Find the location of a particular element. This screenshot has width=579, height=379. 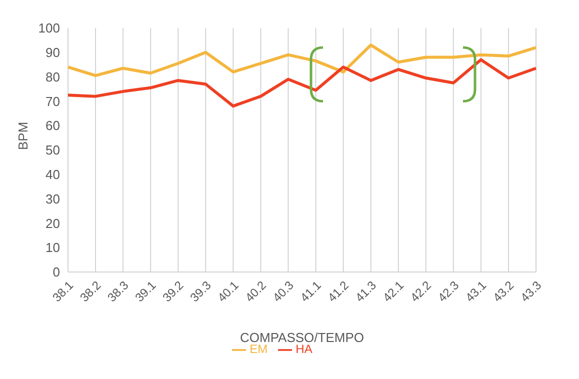

y-tick-label: 30 is located at coordinates (53, 198).